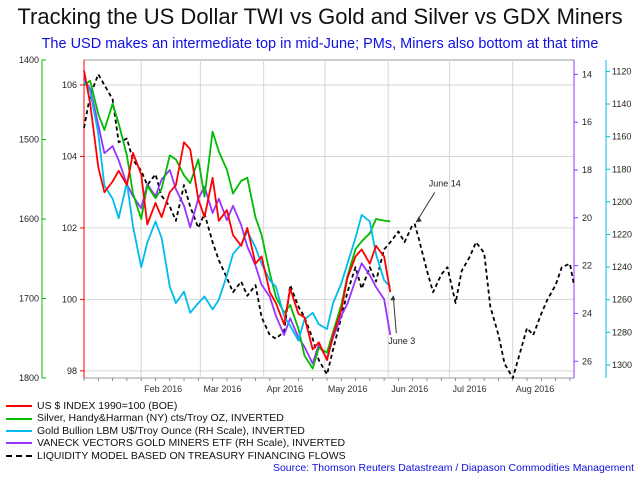 The height and width of the screenshot is (480, 640). I want to click on gdx-axis-tick-label: 24, so click(587, 313).